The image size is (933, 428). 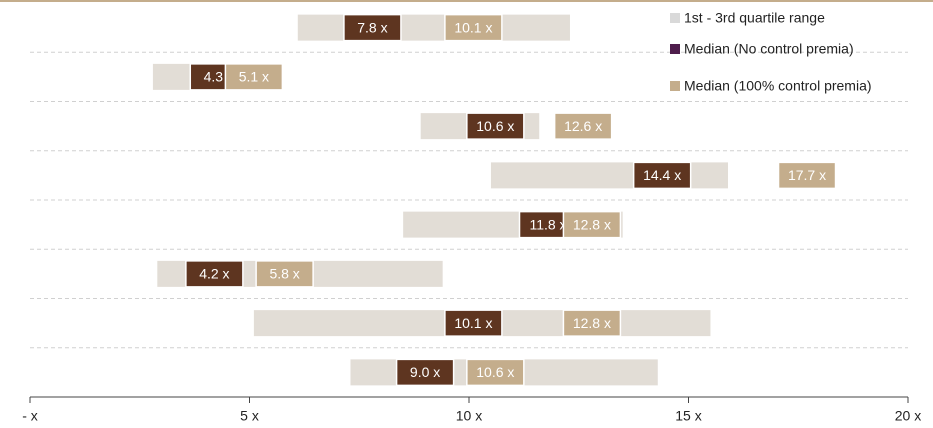 I want to click on median-label: 17.7 x, so click(x=807, y=175).